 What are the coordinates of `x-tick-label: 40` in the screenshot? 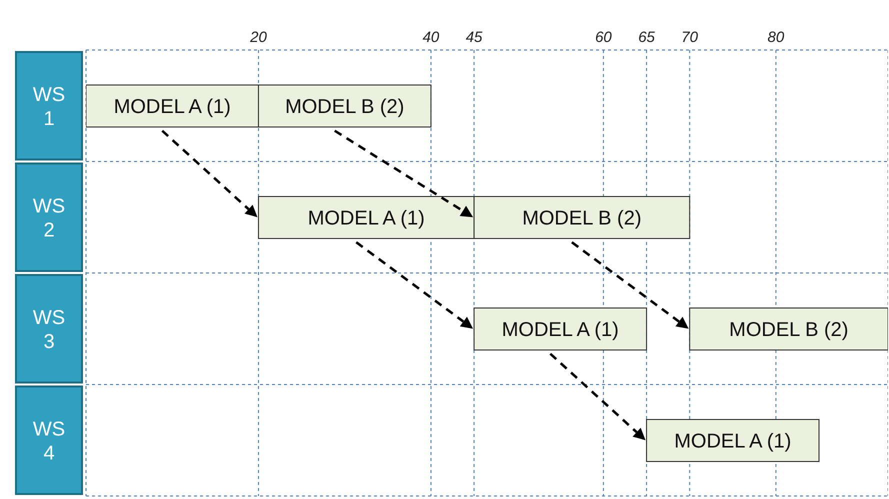 It's located at (431, 37).